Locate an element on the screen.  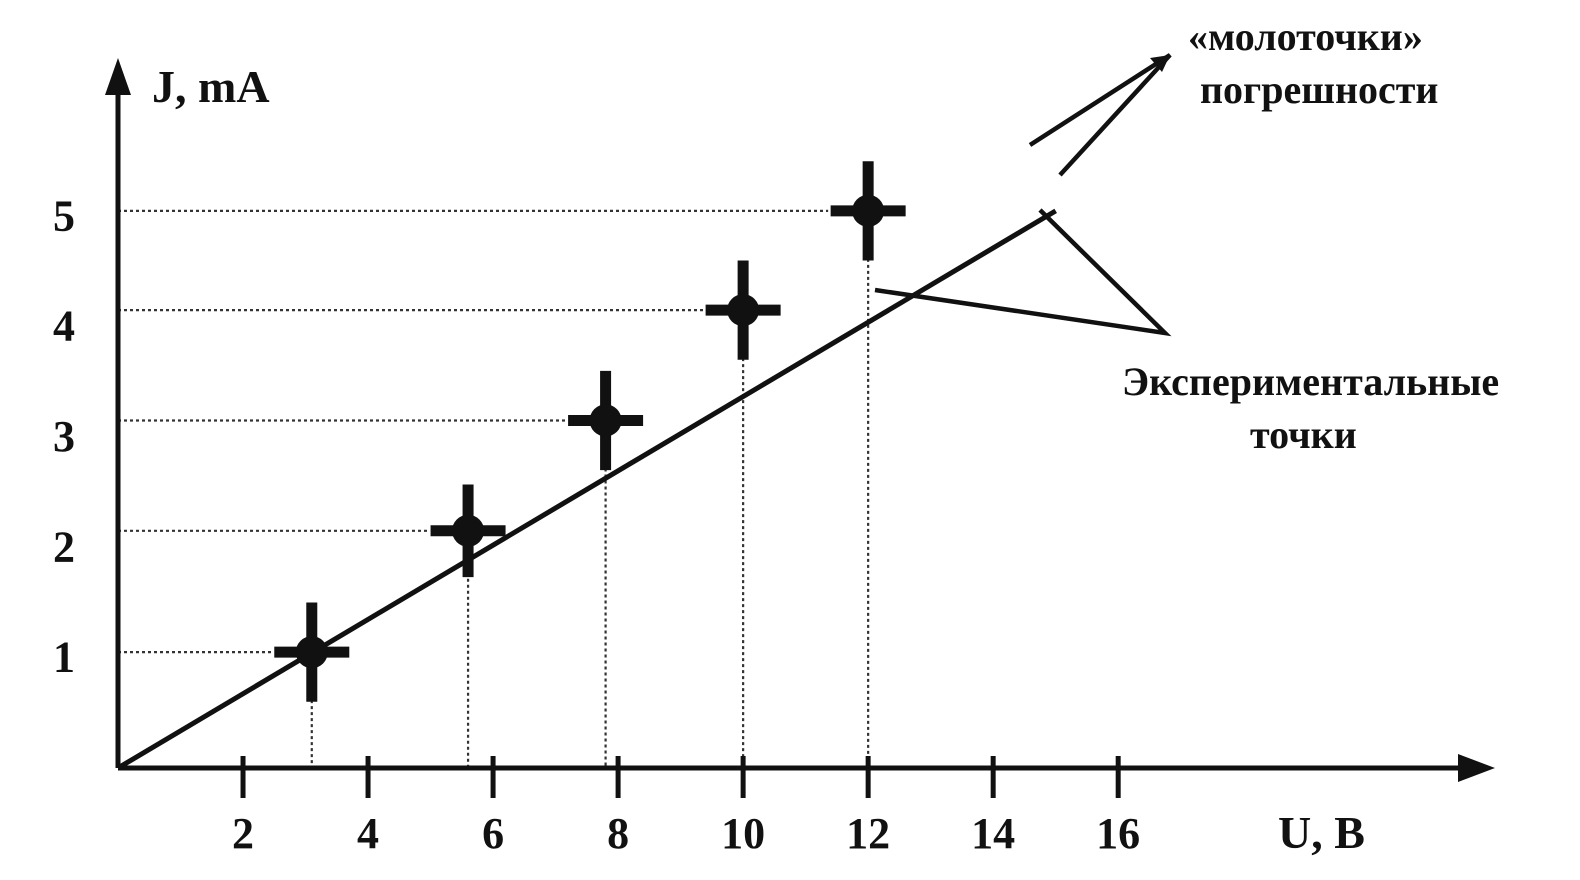
annotation-error-bars: «молоточки» погрешности is located at coordinates (1313, 63).